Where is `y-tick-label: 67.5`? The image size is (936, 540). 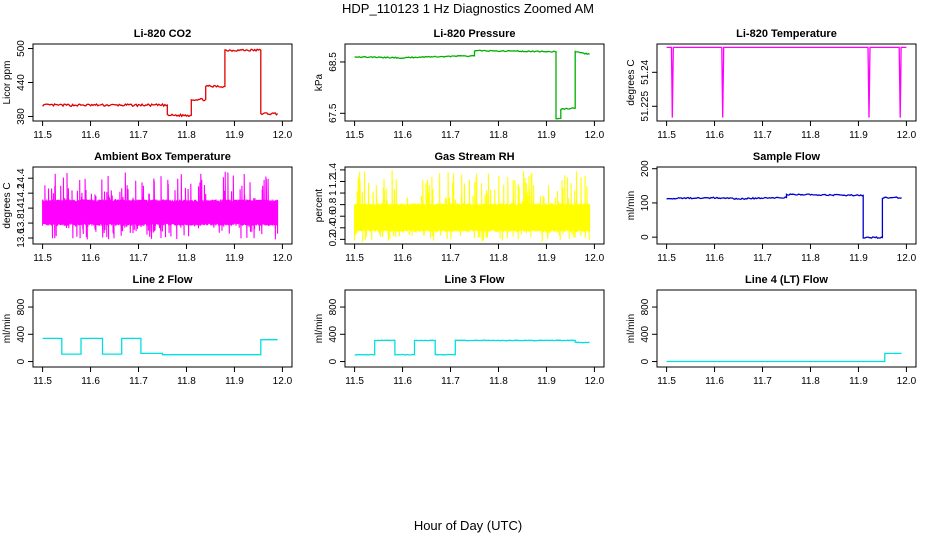 y-tick-label: 67.5 is located at coordinates (333, 113).